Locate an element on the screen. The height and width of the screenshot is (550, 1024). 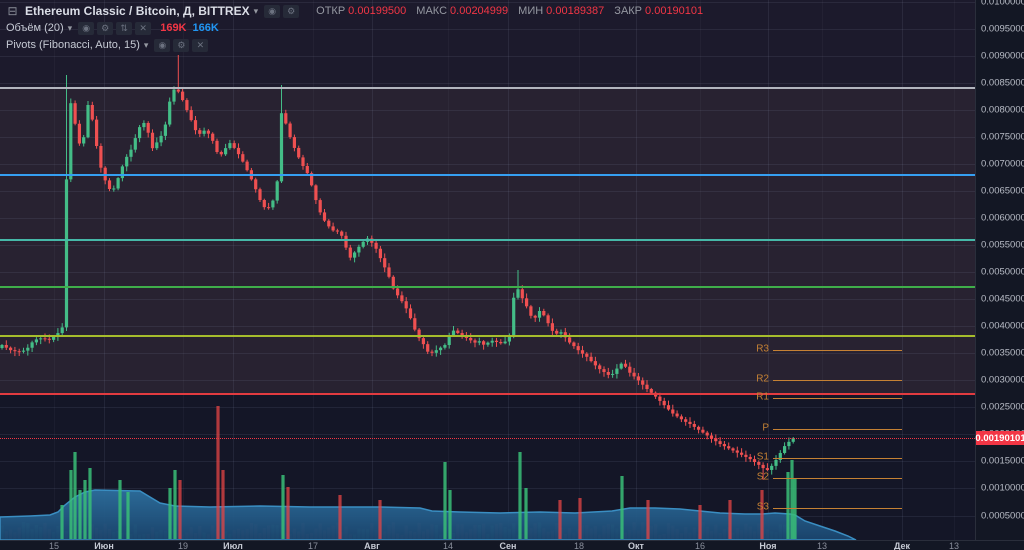
symbol-title: Ethereum Classic / Bitcoin, Д, BITTREX is located at coordinates (137, 11).